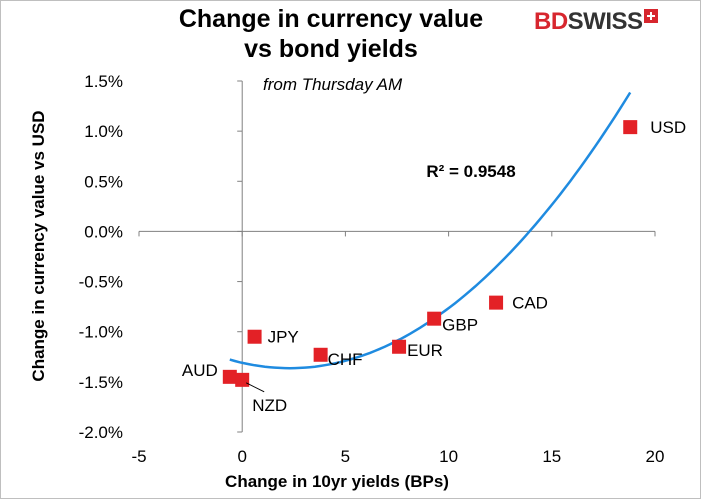  What do you see at coordinates (103, 81) in the screenshot?
I see `y-tick-label: 1.5%` at bounding box center [103, 81].